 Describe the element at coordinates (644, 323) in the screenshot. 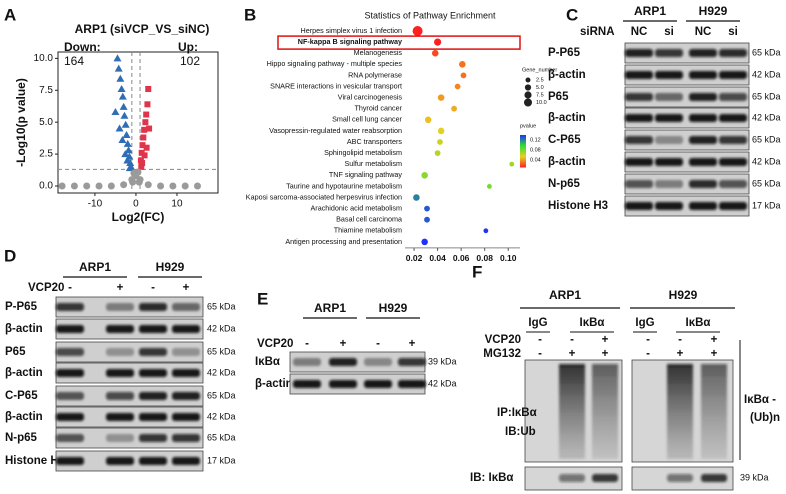

I see `antibody-label: IgG` at that location.